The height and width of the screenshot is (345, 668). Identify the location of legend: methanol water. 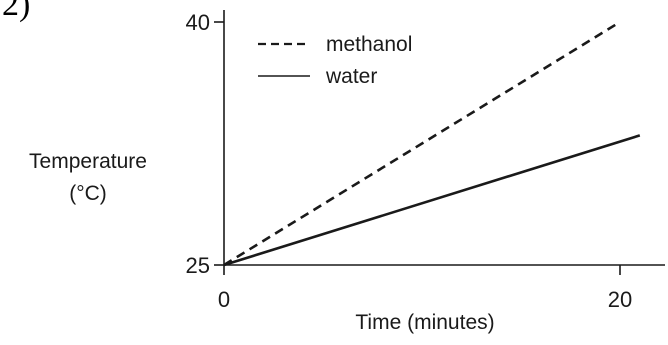
(335, 60).